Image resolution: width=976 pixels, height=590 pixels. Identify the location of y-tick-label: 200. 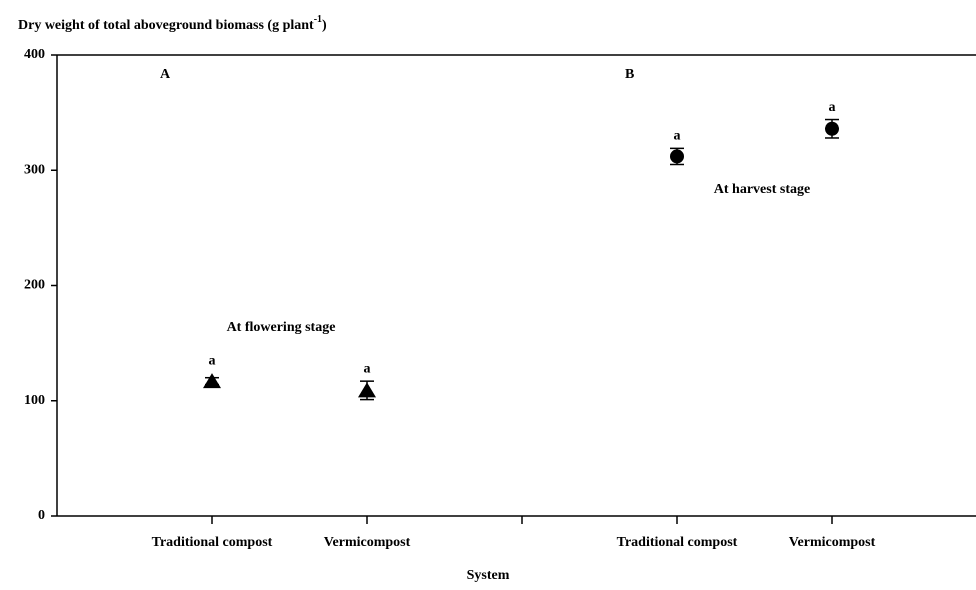
(34, 285).